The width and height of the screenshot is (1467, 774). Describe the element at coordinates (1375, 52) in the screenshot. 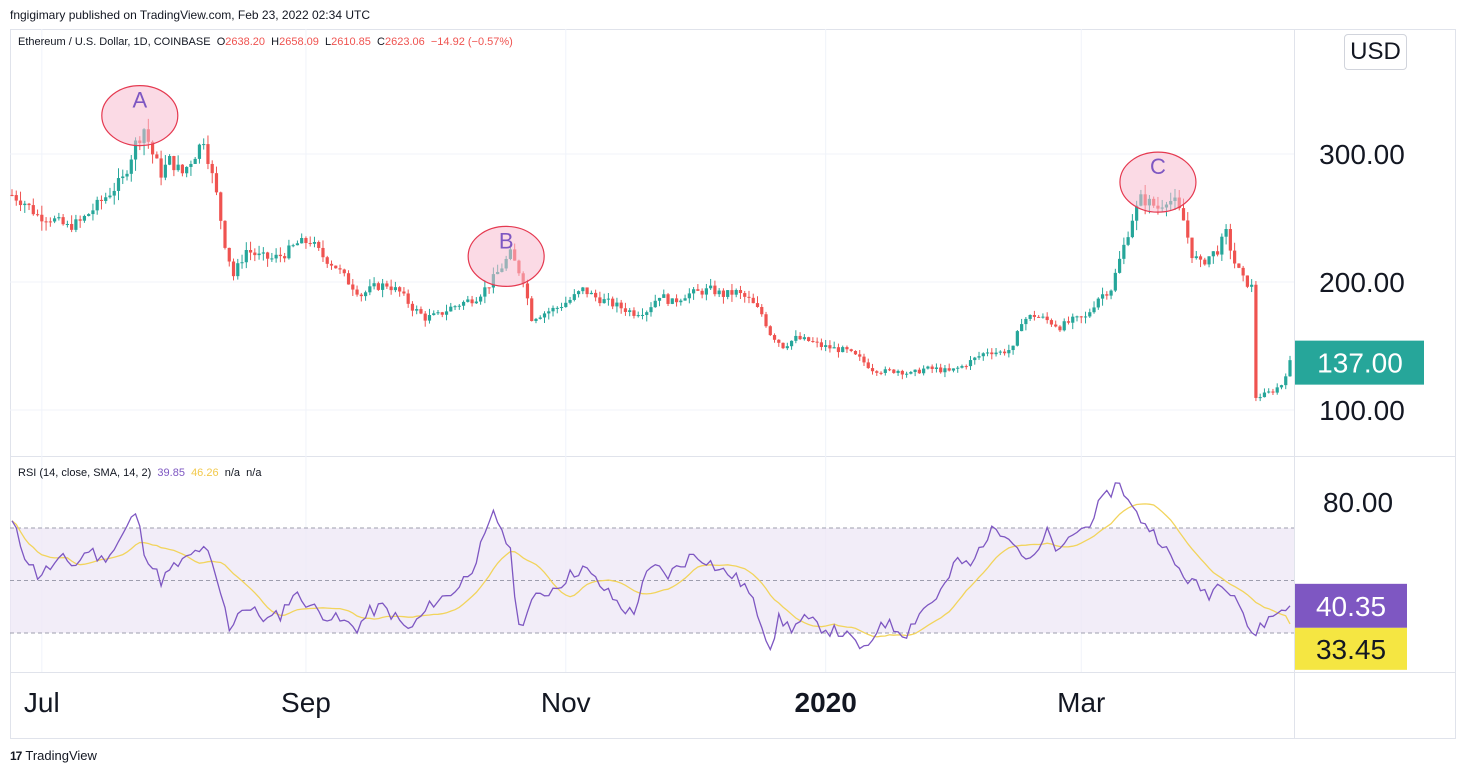

I see `currency-button: USD` at that location.